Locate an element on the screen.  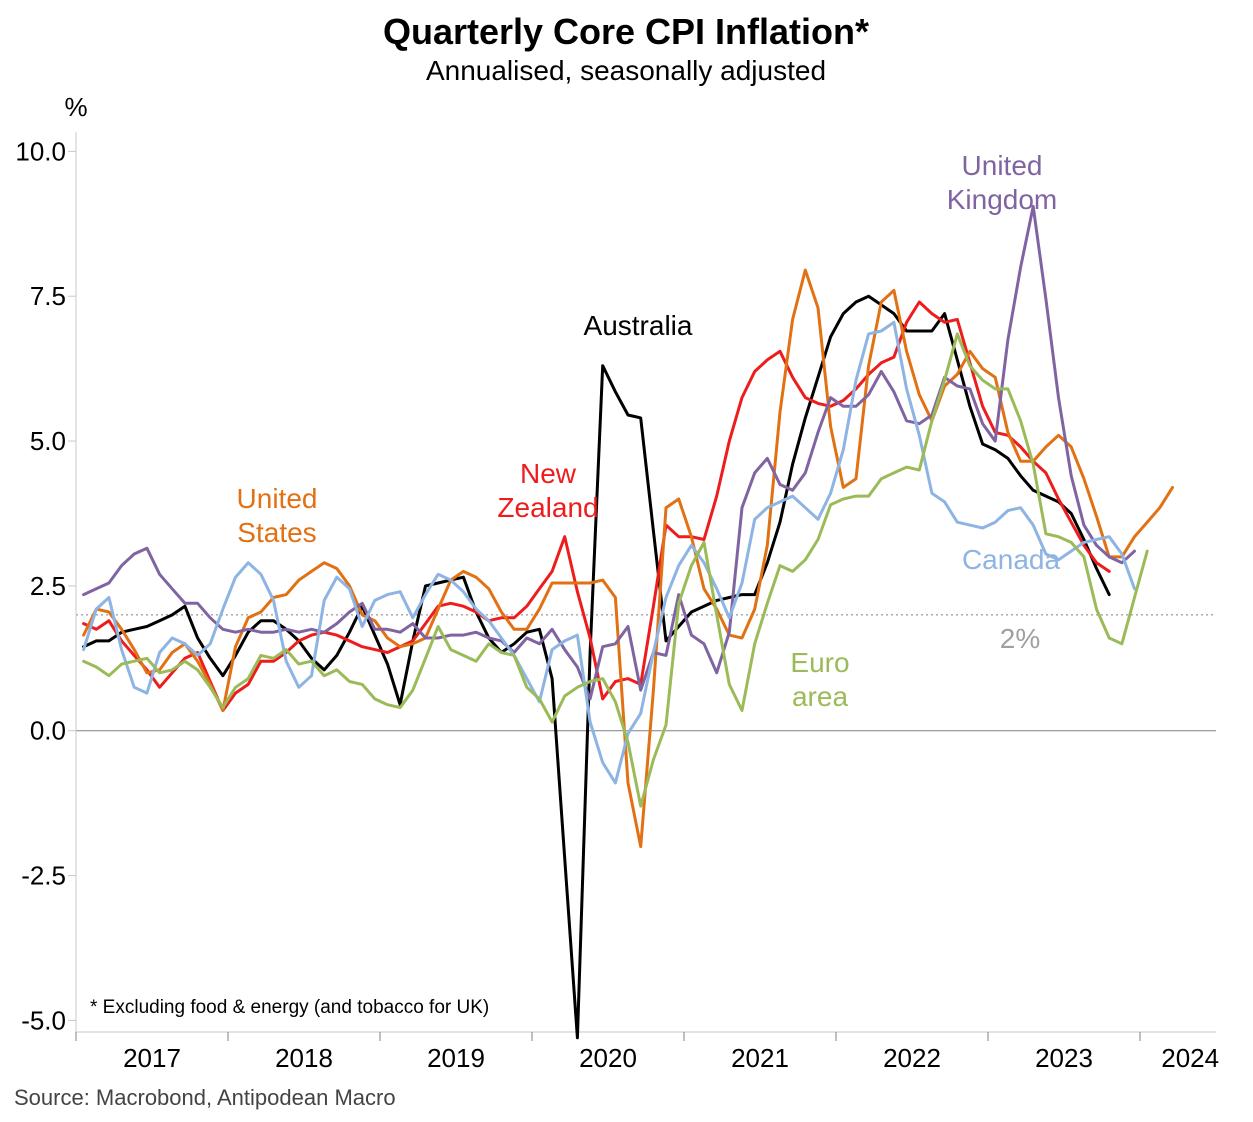
x-tick-label: 2024 is located at coordinates (1190, 1058).